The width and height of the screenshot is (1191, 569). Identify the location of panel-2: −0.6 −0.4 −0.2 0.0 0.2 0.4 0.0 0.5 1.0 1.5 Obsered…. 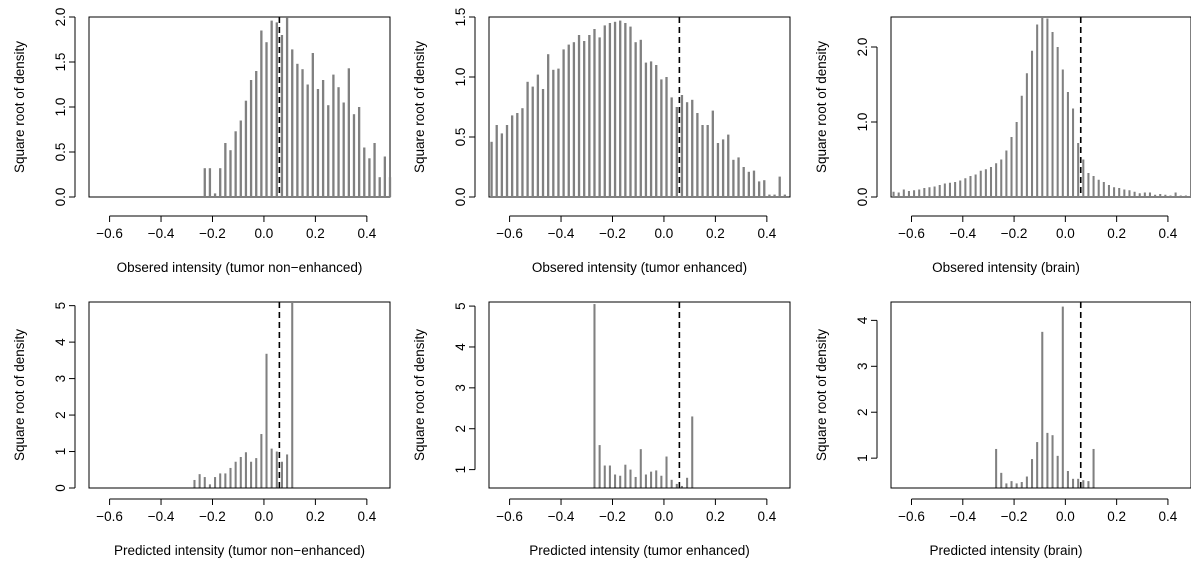
(601, 141).